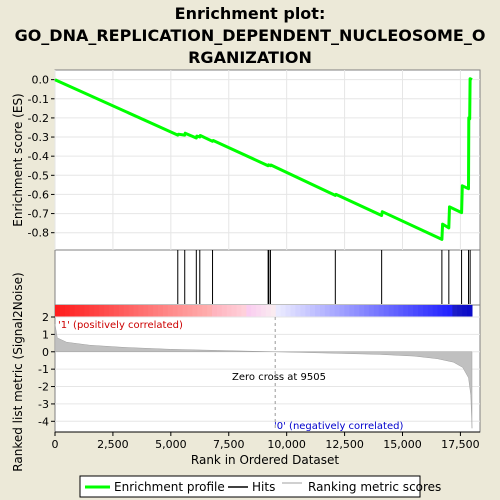 The width and height of the screenshot is (500, 500). I want to click on es-y-tick-label: -0.8, so click(38, 233).